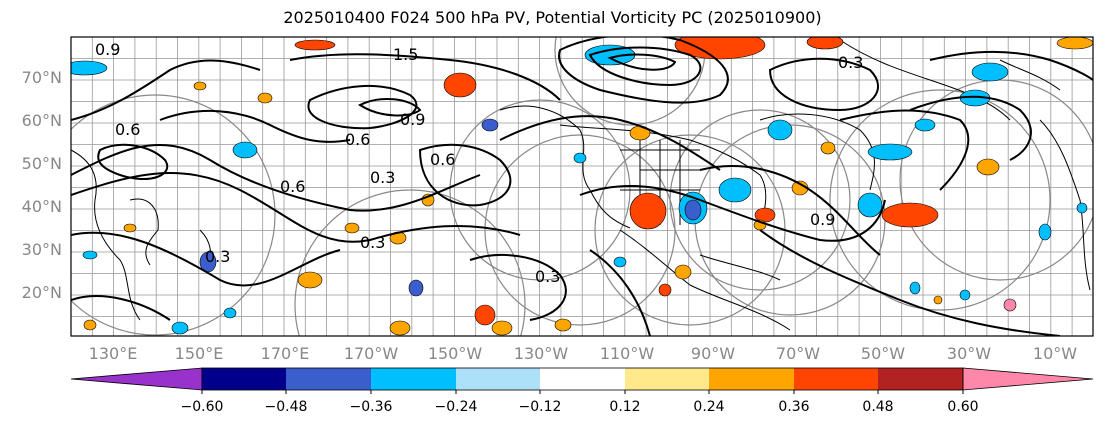 The height and width of the screenshot is (429, 1105). I want to click on colorbar-extend-max, so click(1028, 379).